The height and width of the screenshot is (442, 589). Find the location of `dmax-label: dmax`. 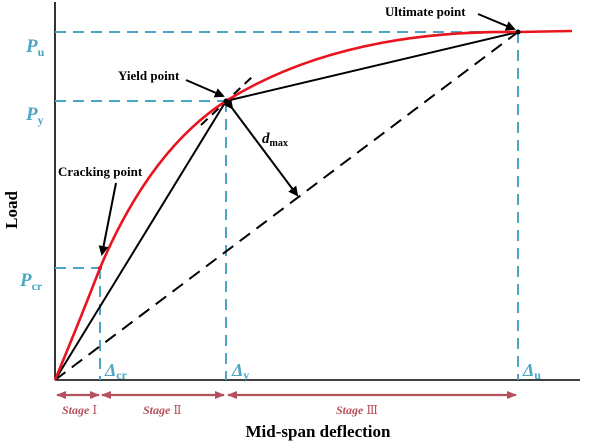

dmax-label: dmax is located at coordinates (275, 140).